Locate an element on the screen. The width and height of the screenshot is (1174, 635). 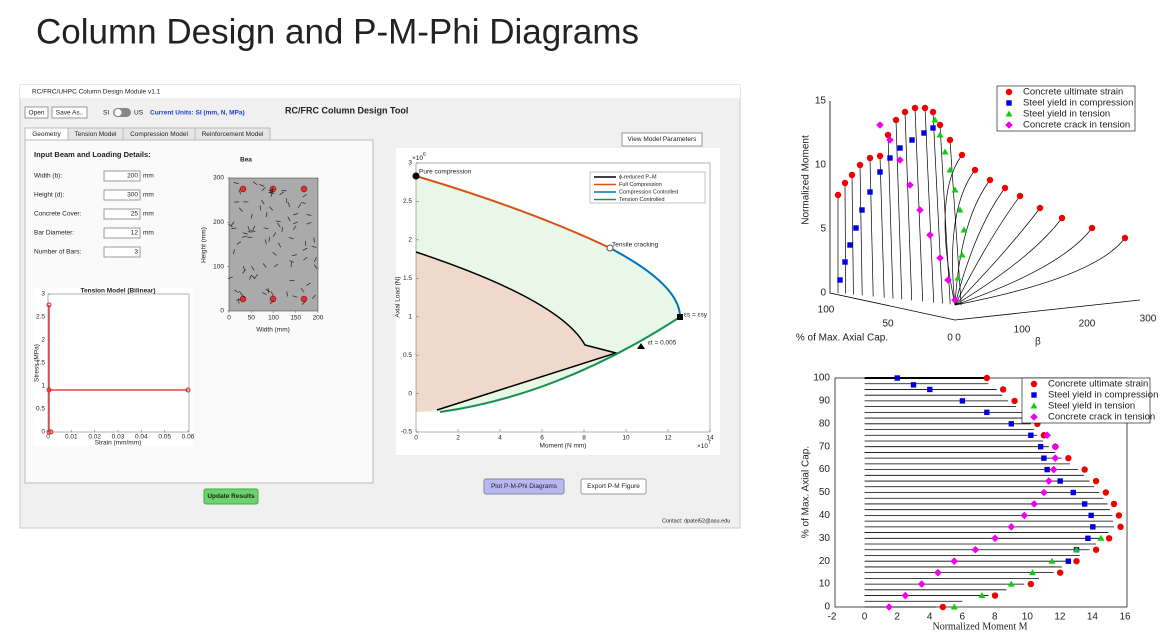
export-button is located at coordinates (613, 486).